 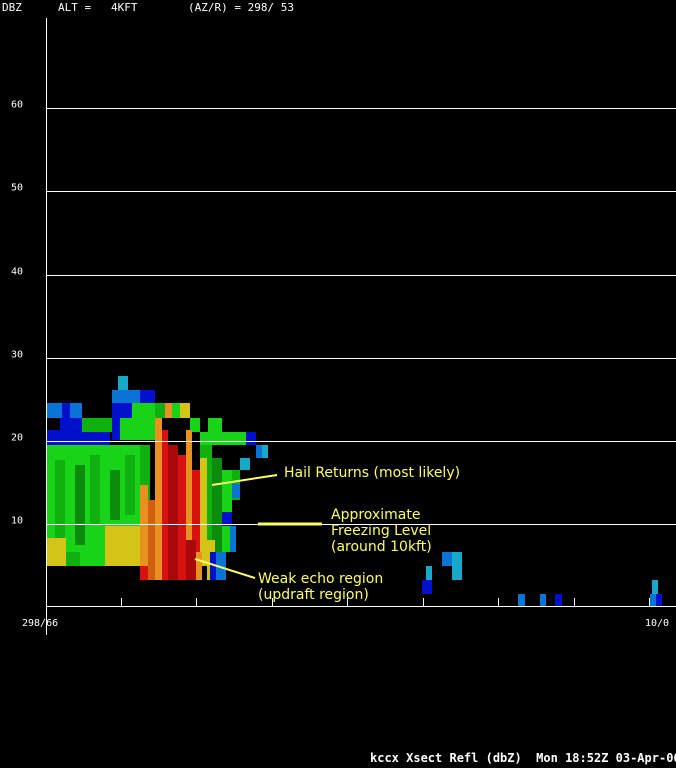 What do you see at coordinates (258, 526) in the screenshot?
I see `annotation-lines` at bounding box center [258, 526].